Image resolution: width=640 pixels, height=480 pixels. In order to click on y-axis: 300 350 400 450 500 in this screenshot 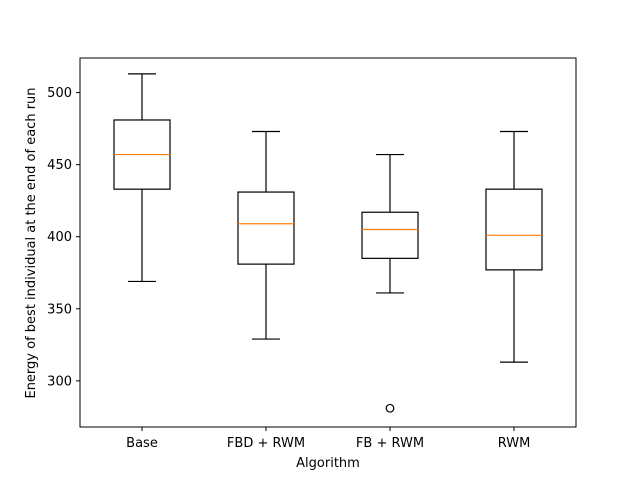, I will do `click(63, 237)`.